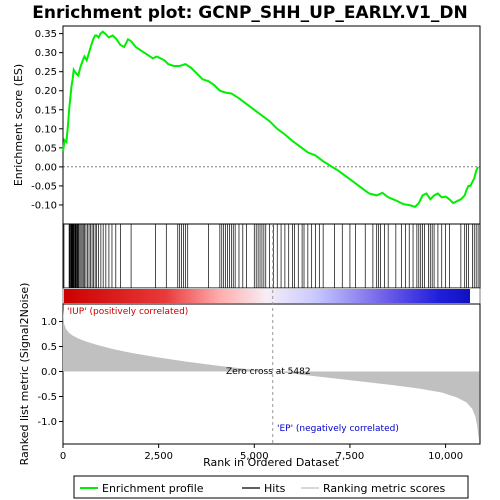  What do you see at coordinates (46, 34) in the screenshot?
I see `es-y-tick-label: 0.35` at bounding box center [46, 34].